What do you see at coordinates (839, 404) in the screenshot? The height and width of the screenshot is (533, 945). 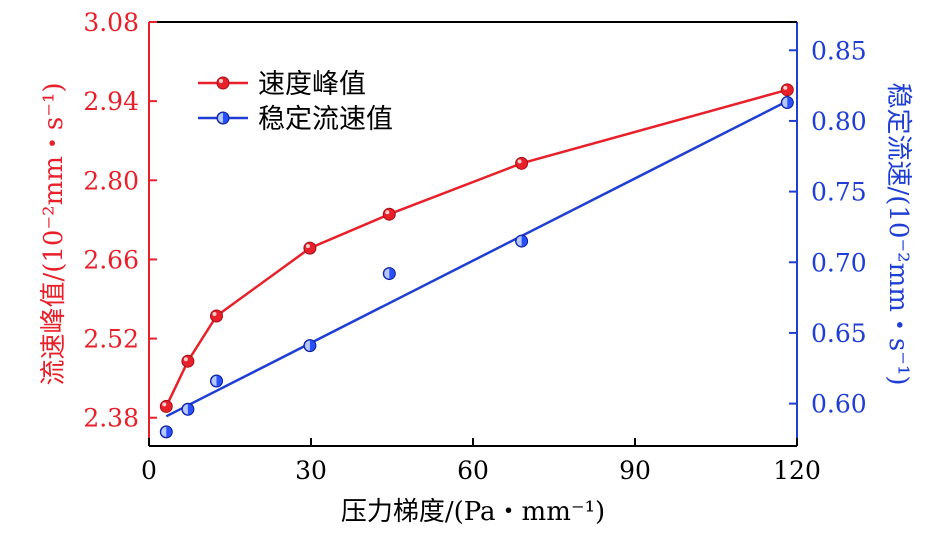 I see `right-y-tick-label: 0.60` at bounding box center [839, 404].